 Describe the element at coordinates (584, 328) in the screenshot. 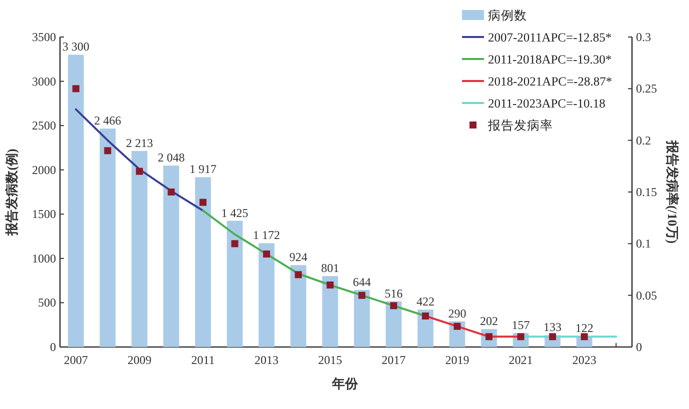

I see `data-label: 122` at that location.